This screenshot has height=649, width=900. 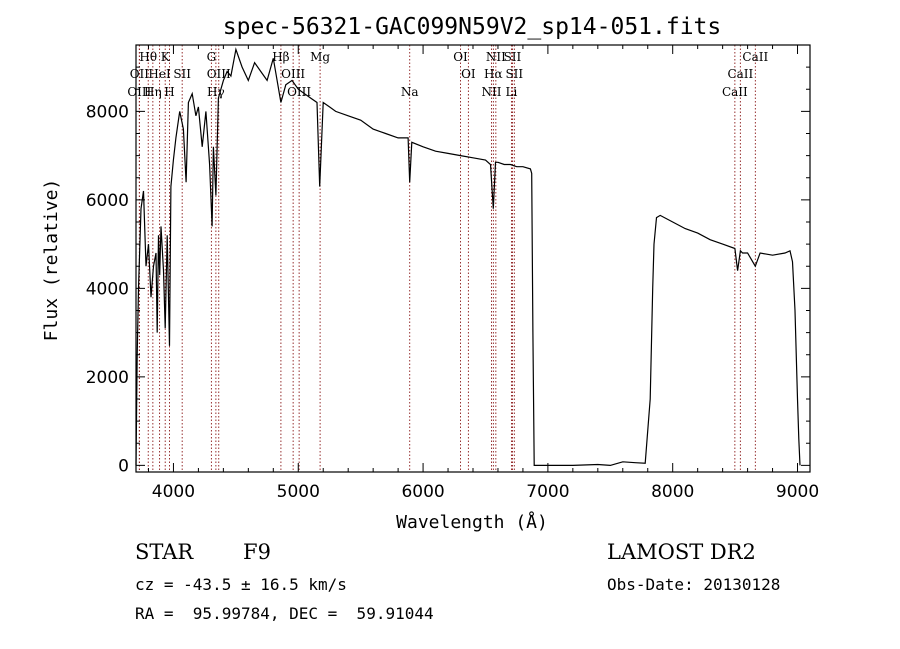 What do you see at coordinates (107, 201) in the screenshot?
I see `y-tick-label: 6000` at bounding box center [107, 201].